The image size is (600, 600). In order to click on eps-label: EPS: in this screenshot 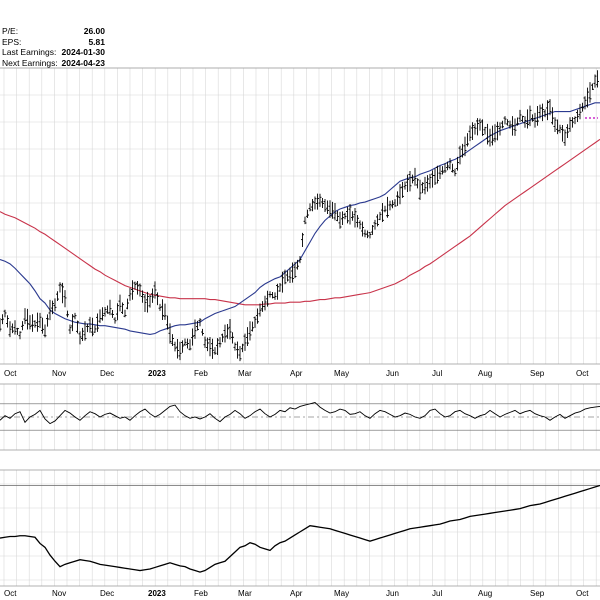, I will do `click(12, 41)`.